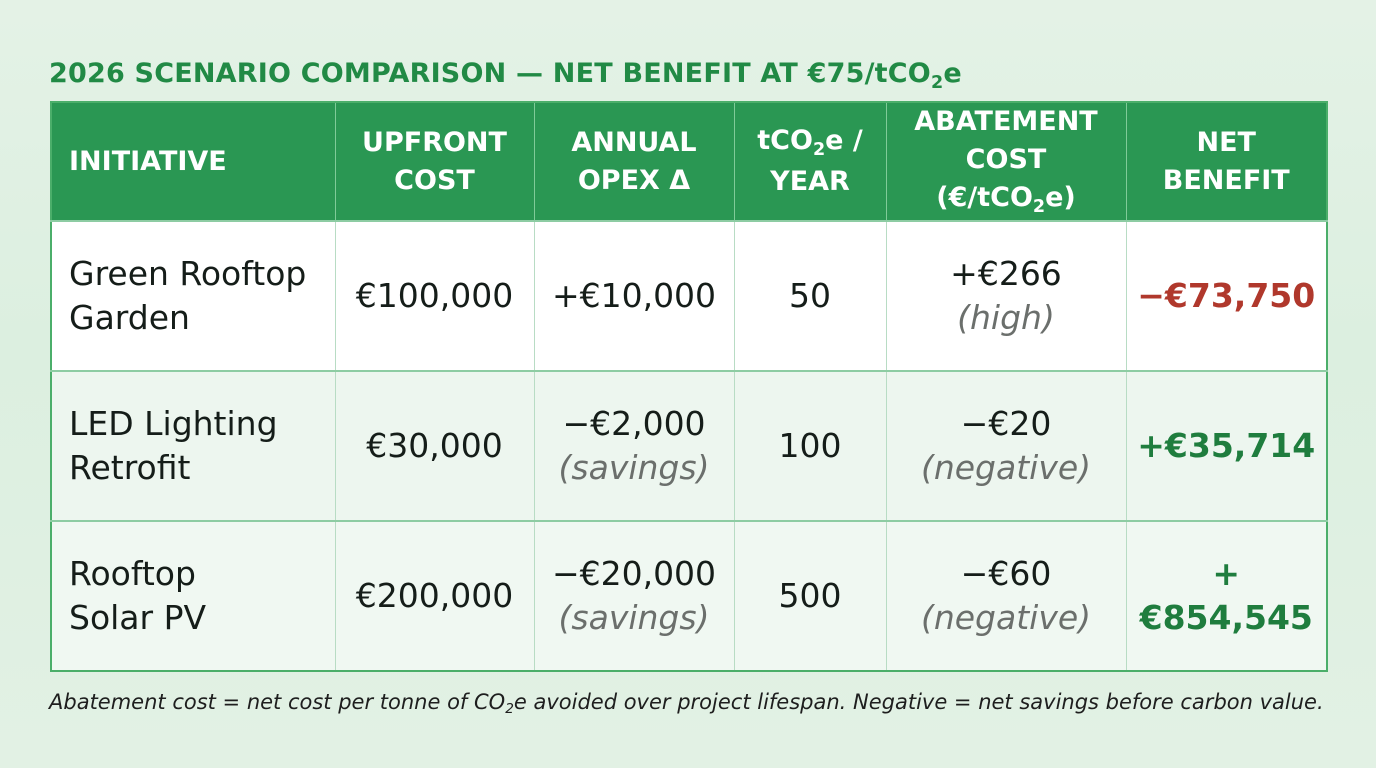  What do you see at coordinates (193, 595) in the screenshot?
I see `cell-initiative: Rooftop Solar PV` at bounding box center [193, 595].